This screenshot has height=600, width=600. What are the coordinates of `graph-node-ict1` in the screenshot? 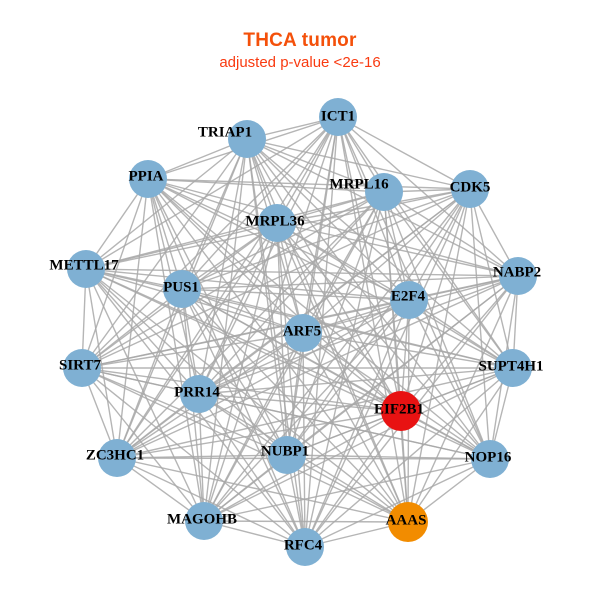 It's located at (338, 117).